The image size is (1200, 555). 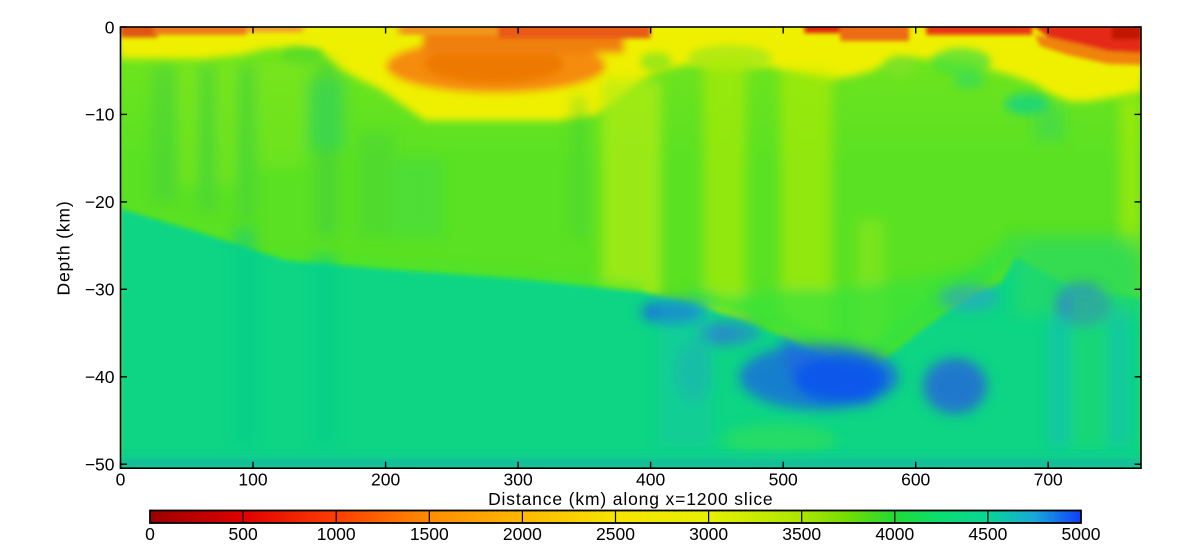 What do you see at coordinates (100, 290) in the screenshot?
I see `svg-text: −30` at bounding box center [100, 290].